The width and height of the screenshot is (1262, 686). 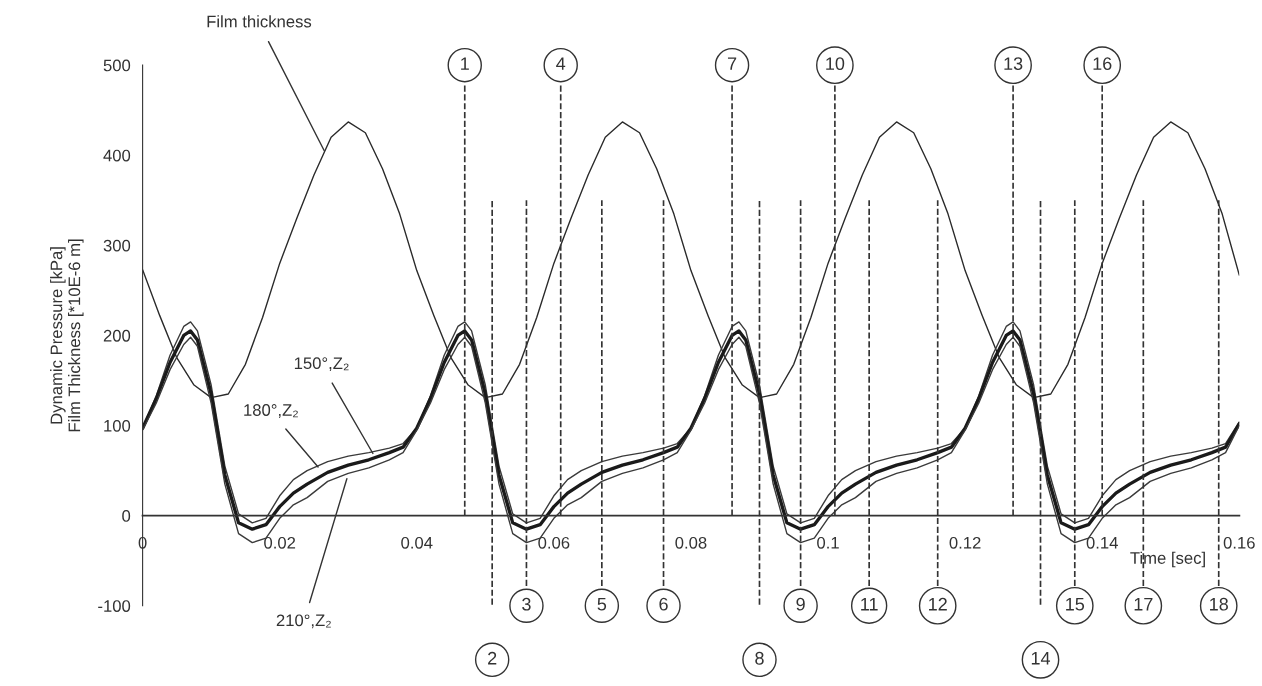 What do you see at coordinates (938, 604) in the screenshot?
I see `annotation: 12` at bounding box center [938, 604].